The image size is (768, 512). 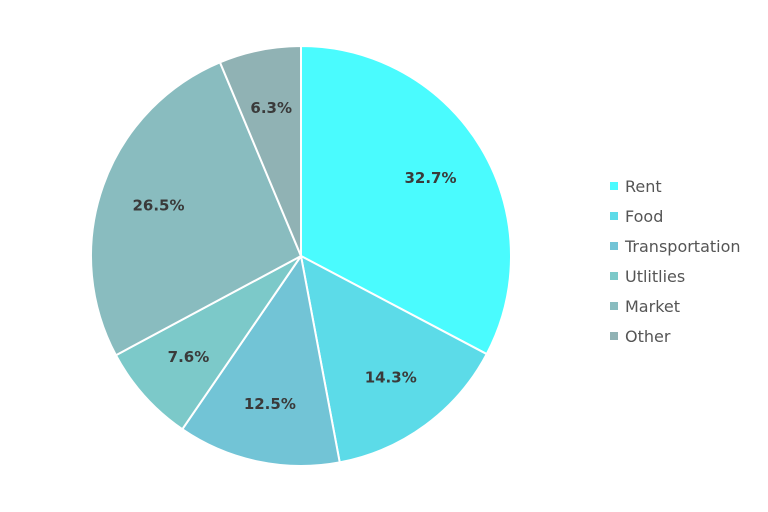 I want to click on legend-label: Other, so click(x=648, y=336).